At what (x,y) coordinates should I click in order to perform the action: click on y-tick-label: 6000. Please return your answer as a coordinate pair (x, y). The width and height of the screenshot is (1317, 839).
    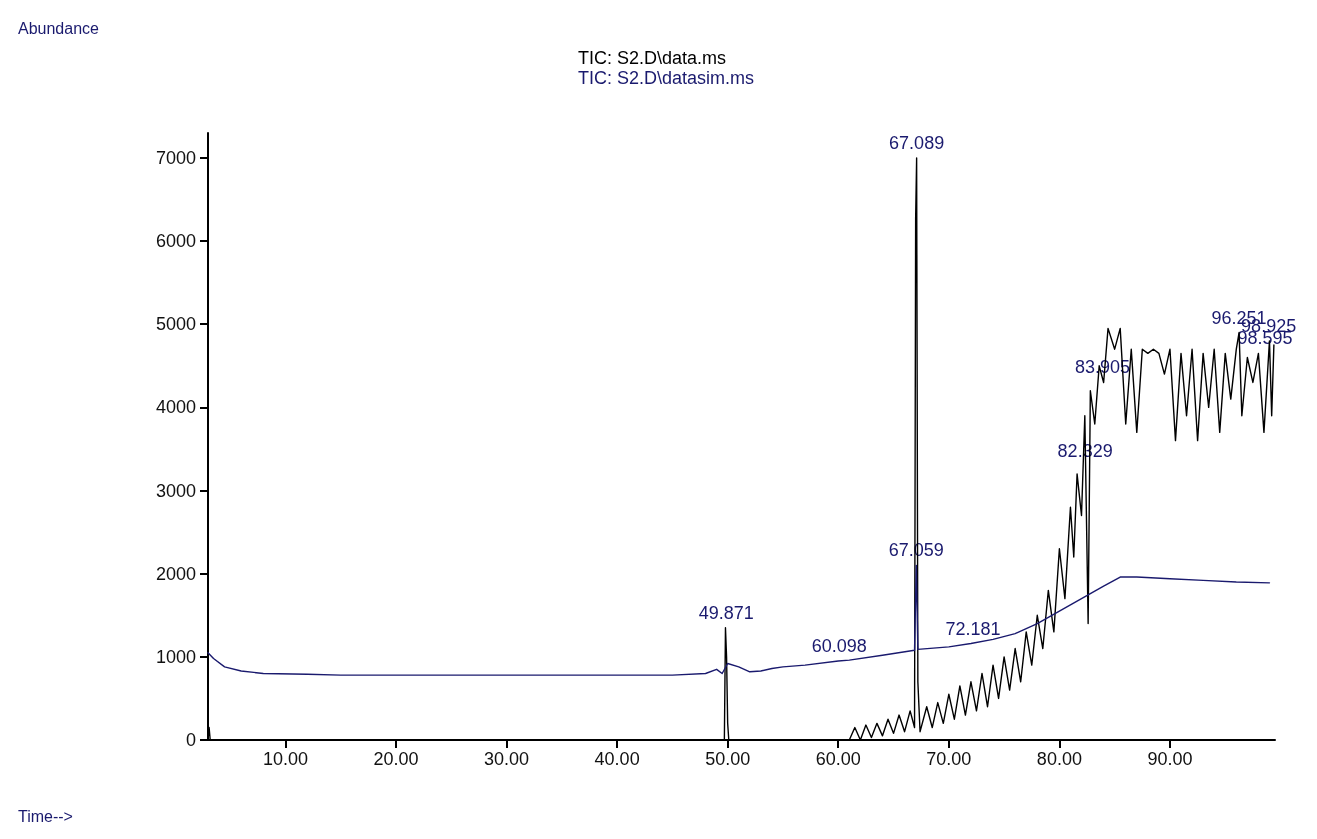
    Looking at the image, I should click on (175, 241).